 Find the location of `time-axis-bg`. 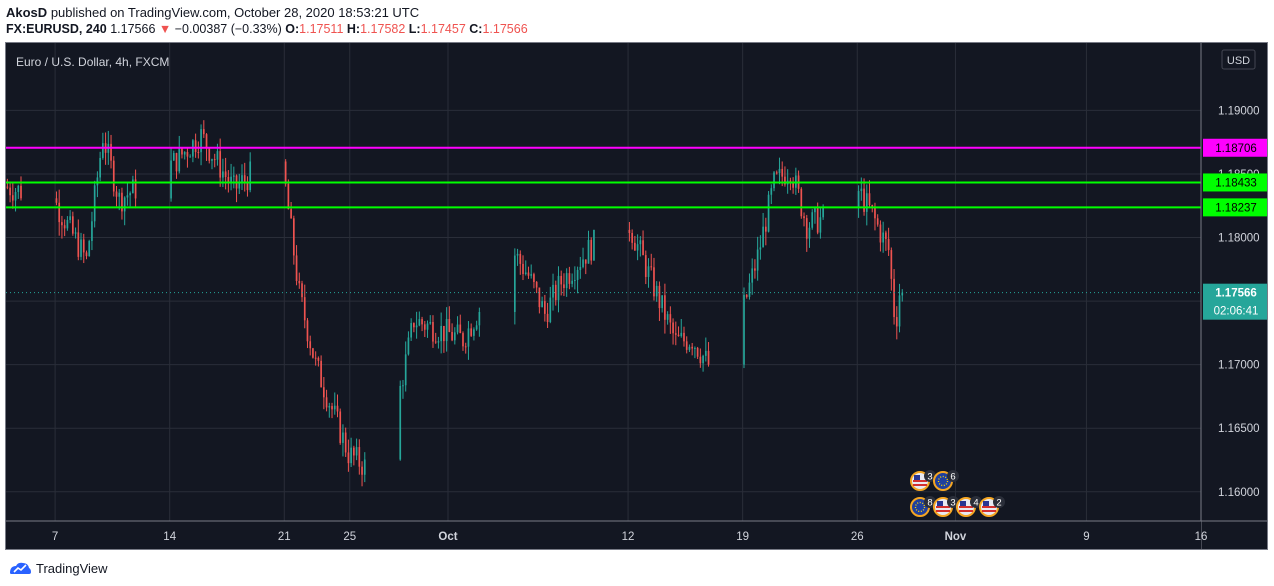

time-axis-bg is located at coordinates (603, 535).